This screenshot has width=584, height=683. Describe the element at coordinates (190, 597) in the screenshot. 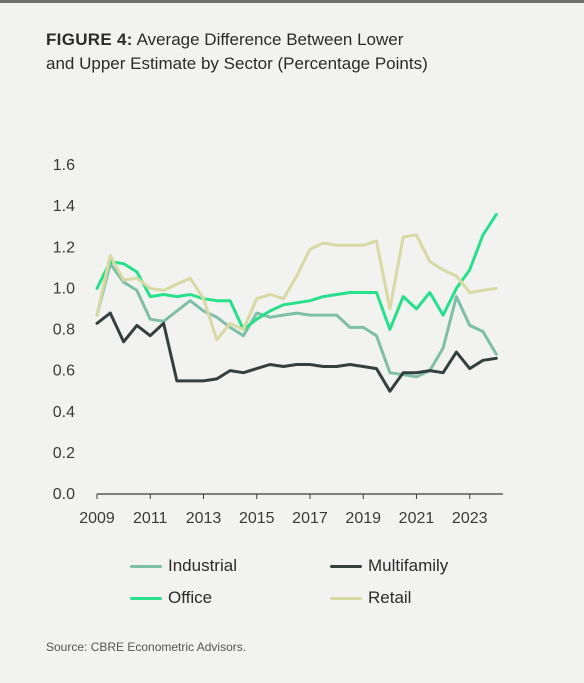

I see `legend-label-office: Office` at that location.